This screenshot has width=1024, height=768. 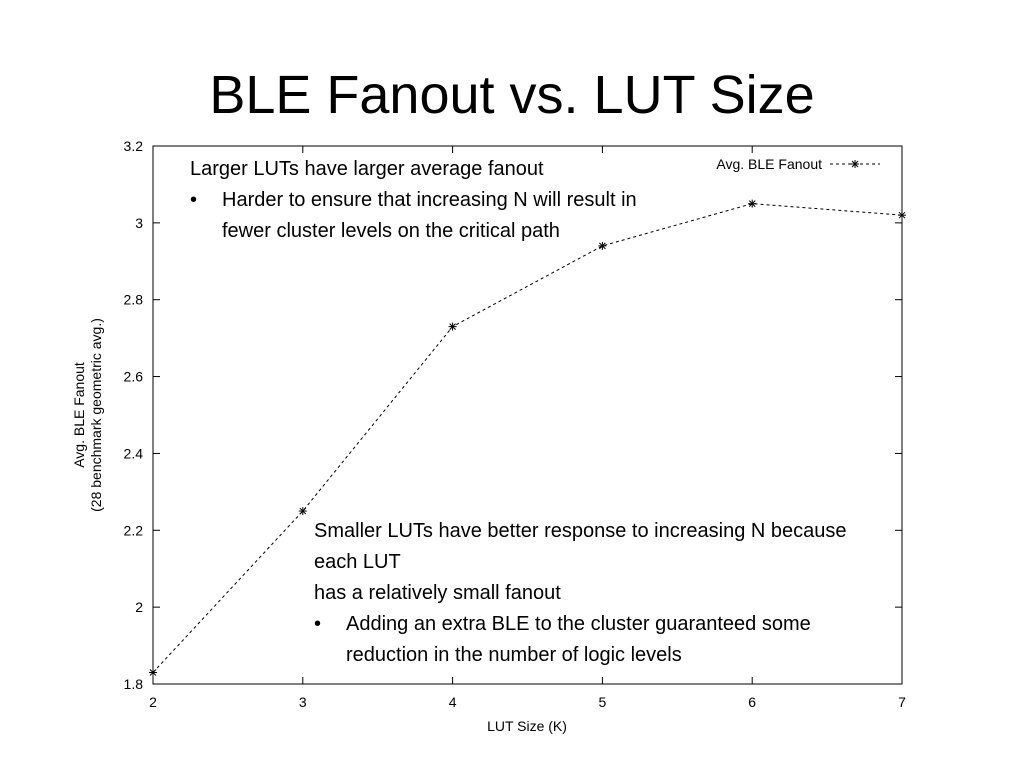 What do you see at coordinates (153, 702) in the screenshot?
I see `x-tick-label: 2` at bounding box center [153, 702].